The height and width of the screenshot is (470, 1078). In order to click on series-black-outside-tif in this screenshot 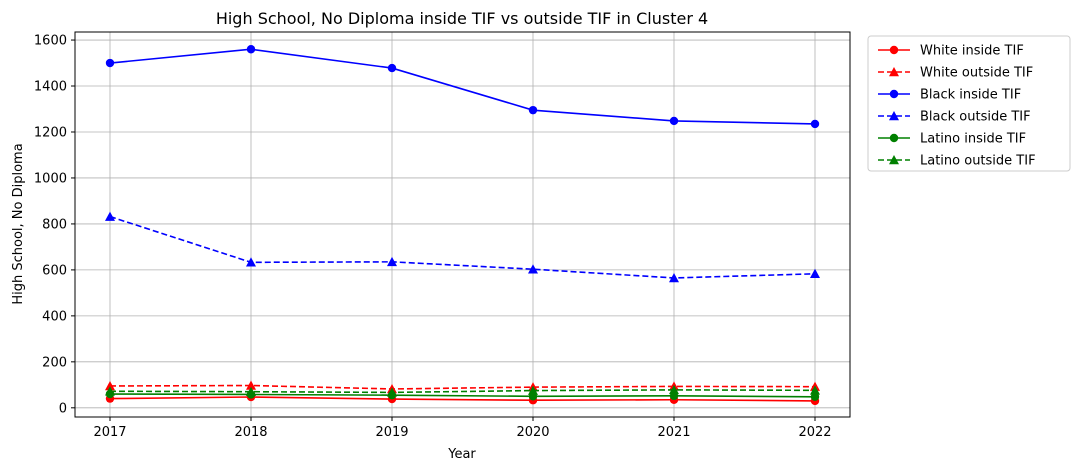, I will do `click(462, 247)`.